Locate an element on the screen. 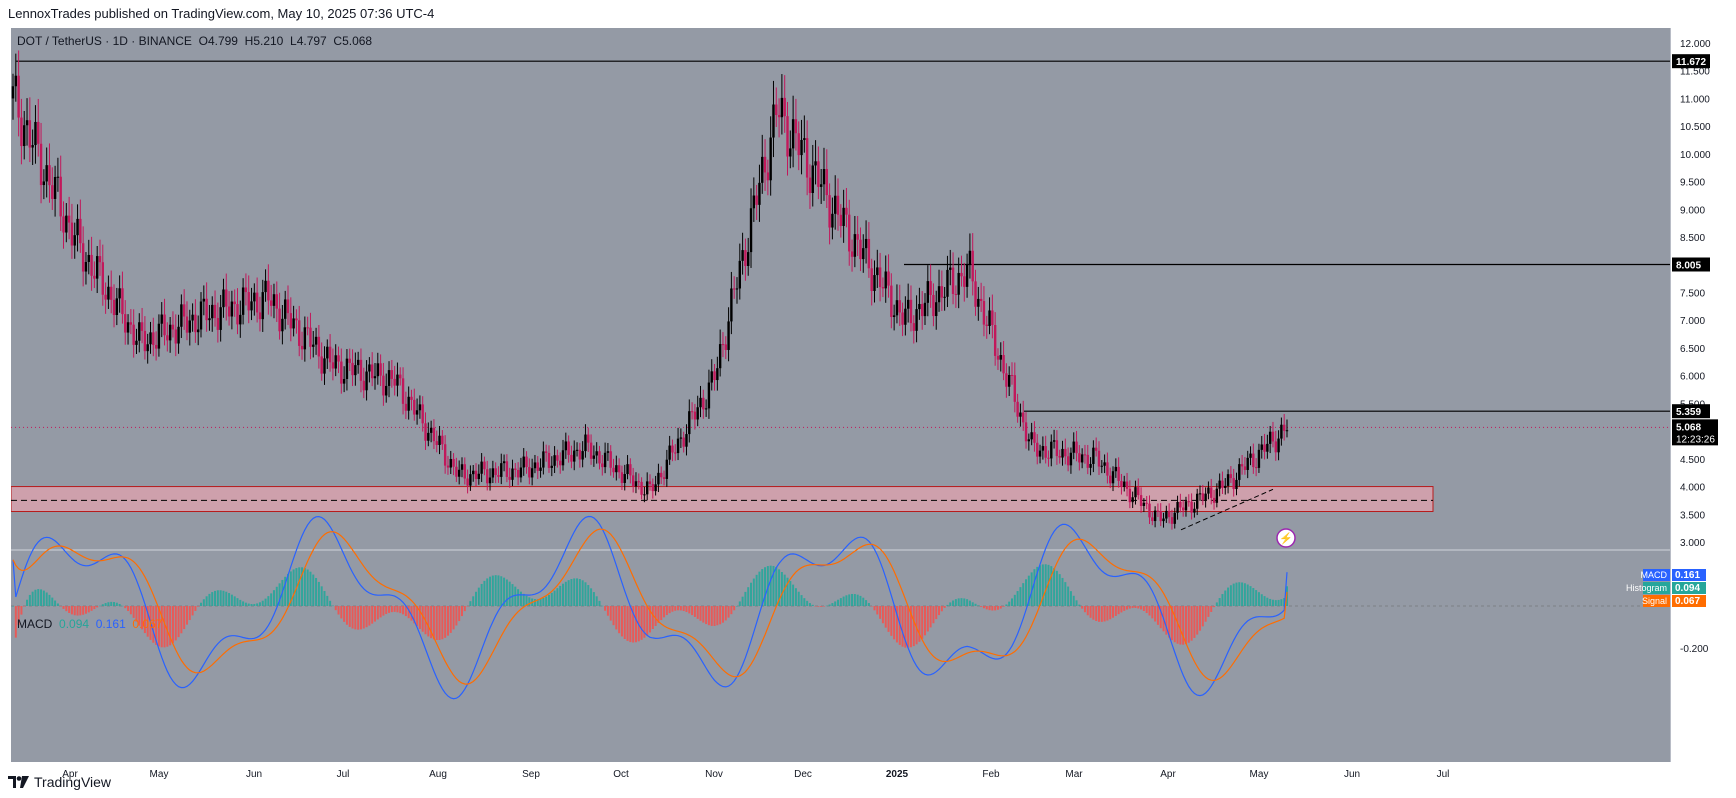 This screenshot has width=1736, height=798. price-tag-bg is located at coordinates (1691, 264).